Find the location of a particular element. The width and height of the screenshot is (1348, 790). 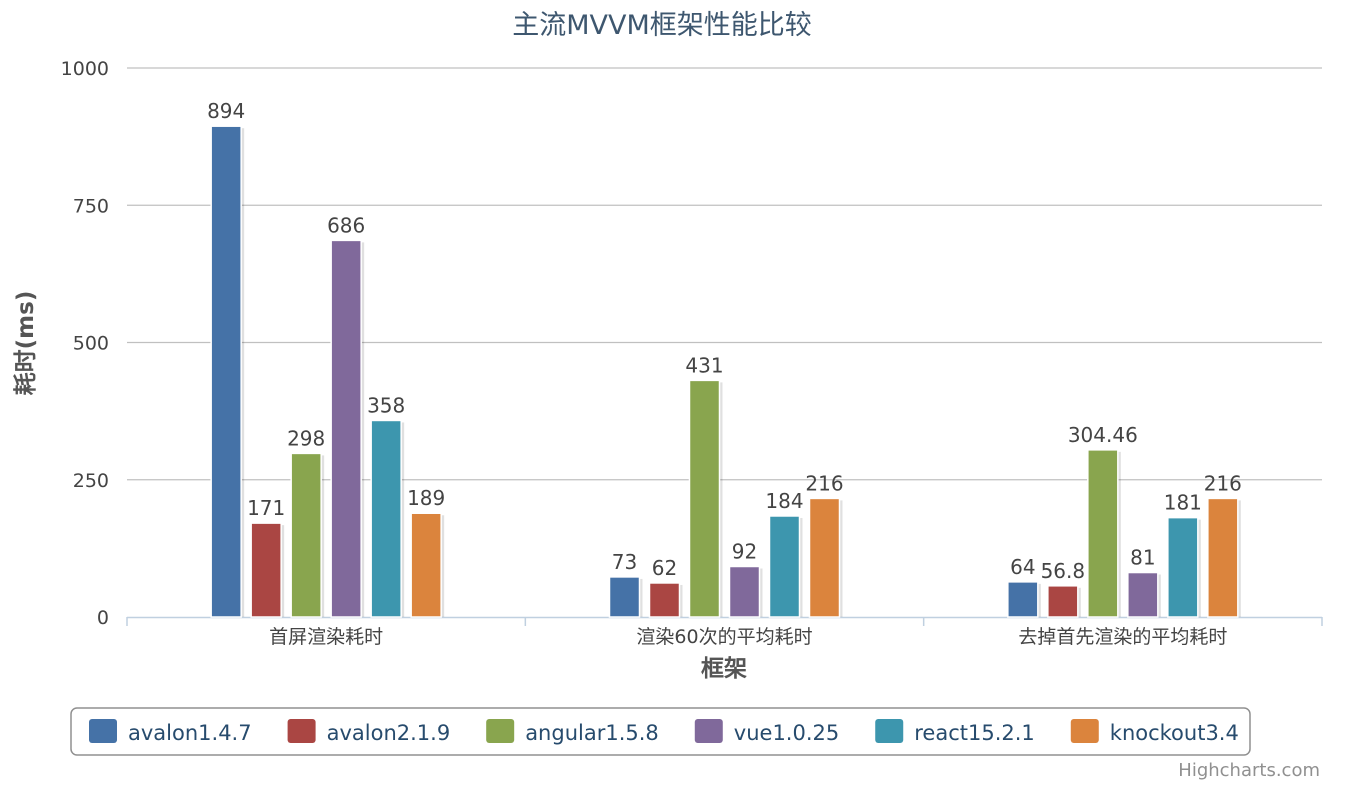

legend-label: knockout3.4 is located at coordinates (1174, 733).